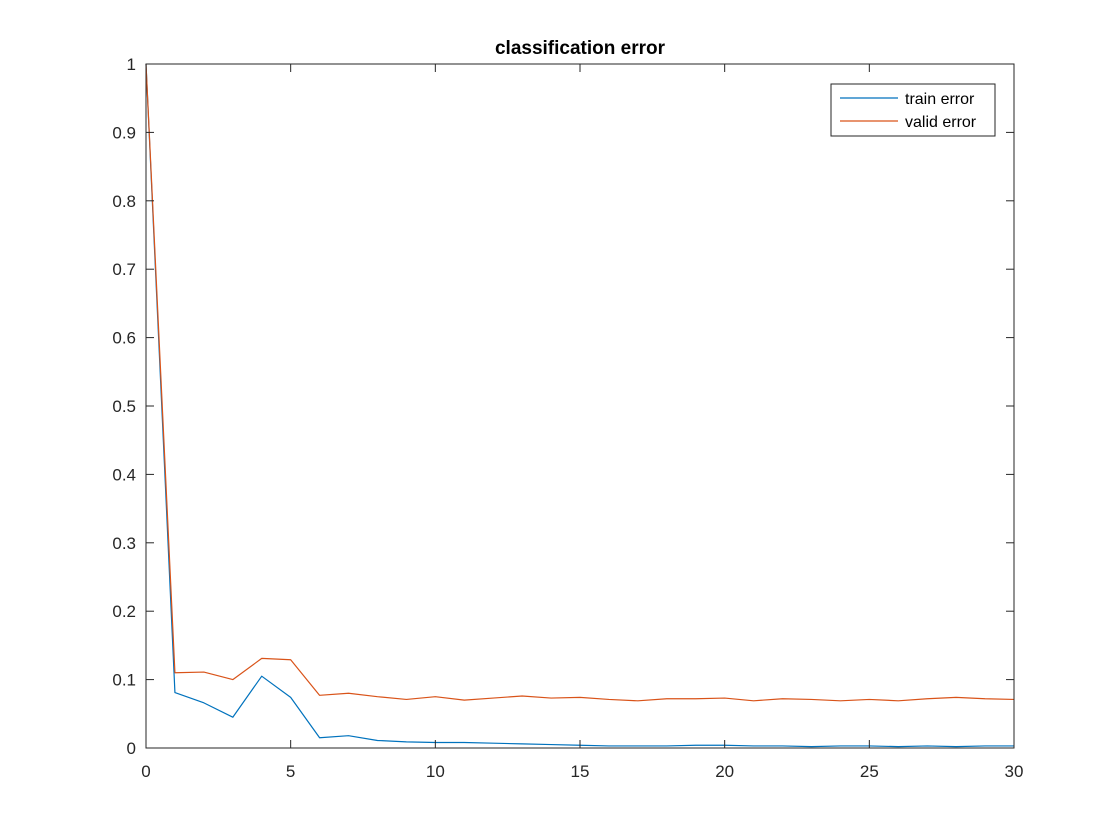 Image resolution: width=1120 pixels, height=840 pixels. Describe the element at coordinates (131, 64) in the screenshot. I see `y-tick-label: 1` at that location.